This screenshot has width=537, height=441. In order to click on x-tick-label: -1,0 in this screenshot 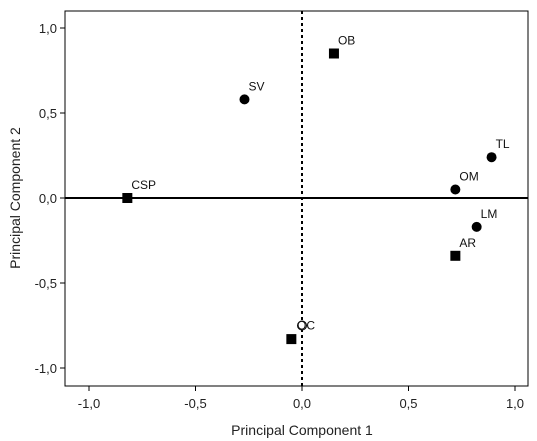, I will do `click(89, 403)`.